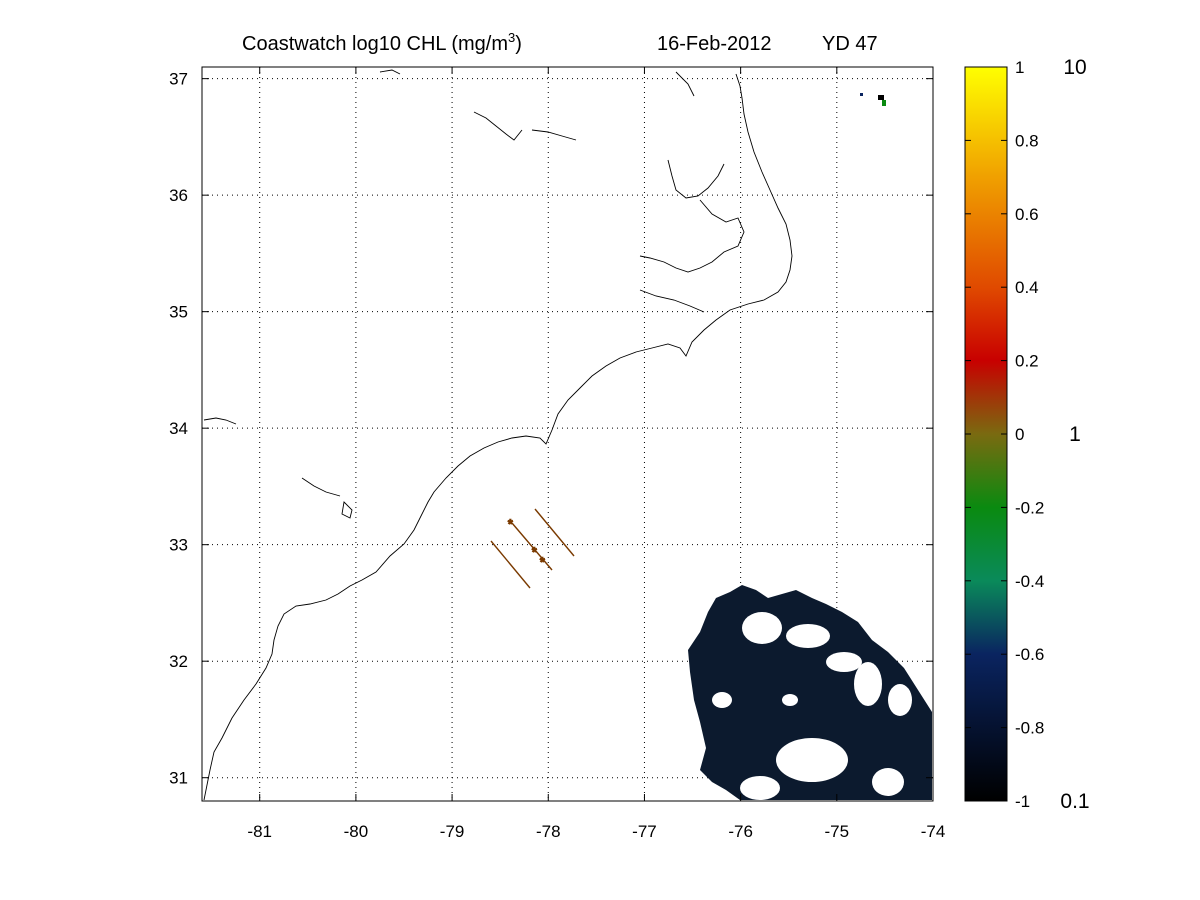 The width and height of the screenshot is (1200, 900). I want to click on lon-tick-label: -78, so click(548, 831).